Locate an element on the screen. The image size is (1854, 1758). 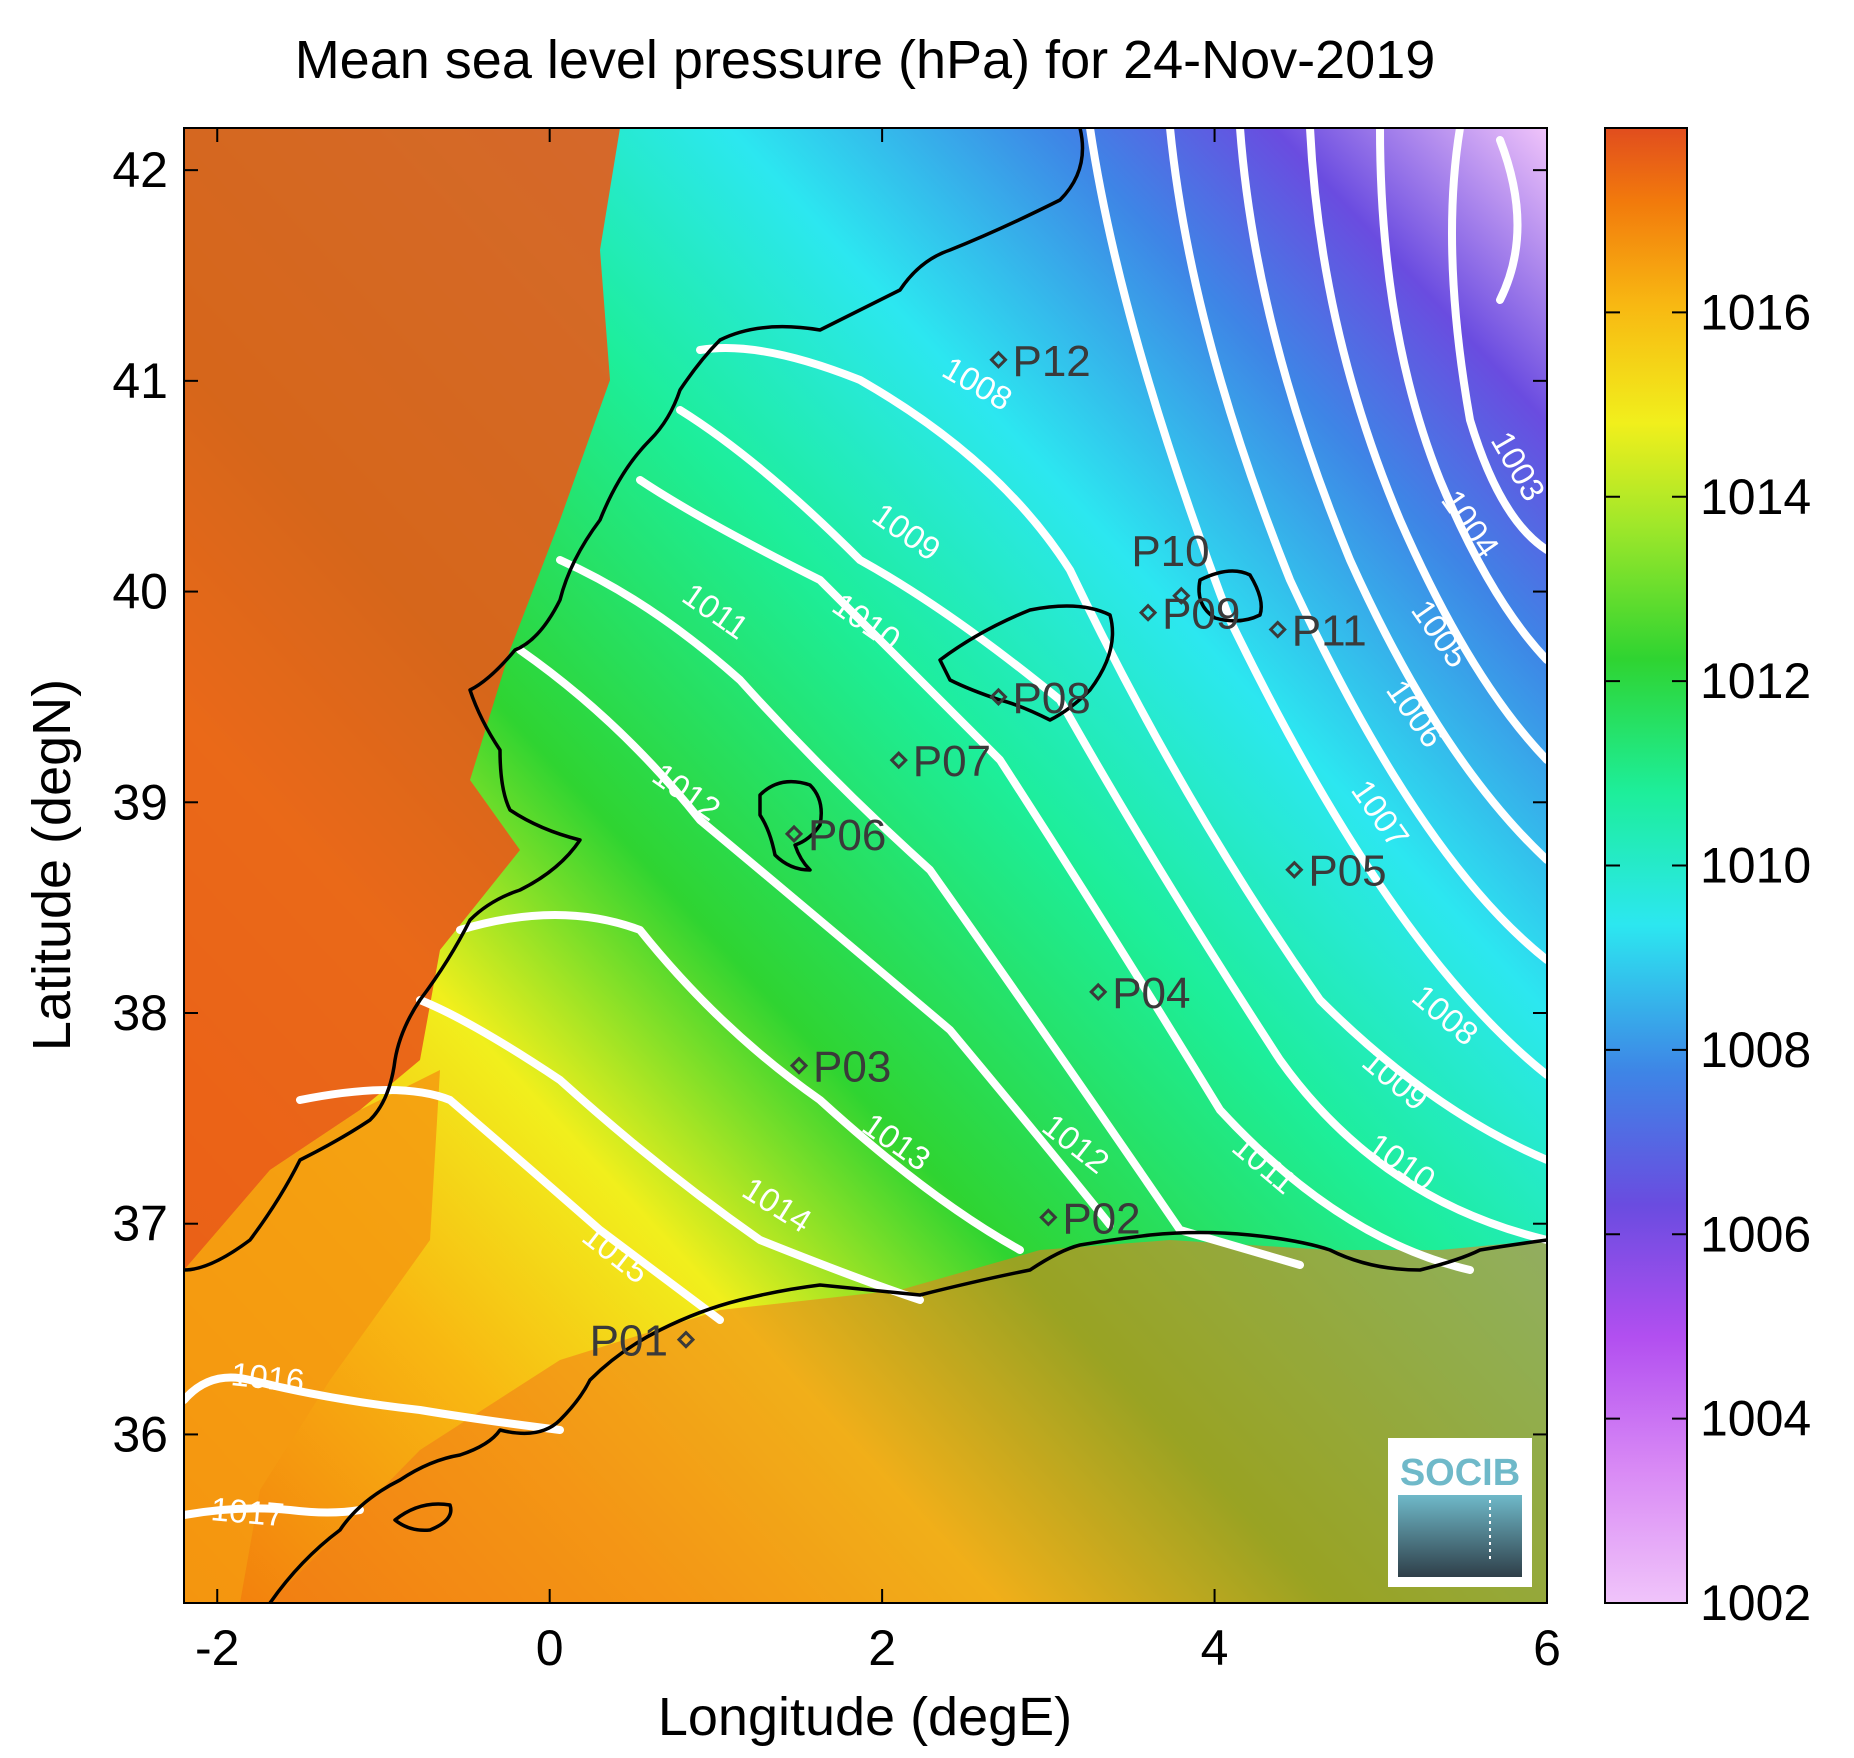
y-axis-label: Latitude (degN) is located at coordinates (52, 865).